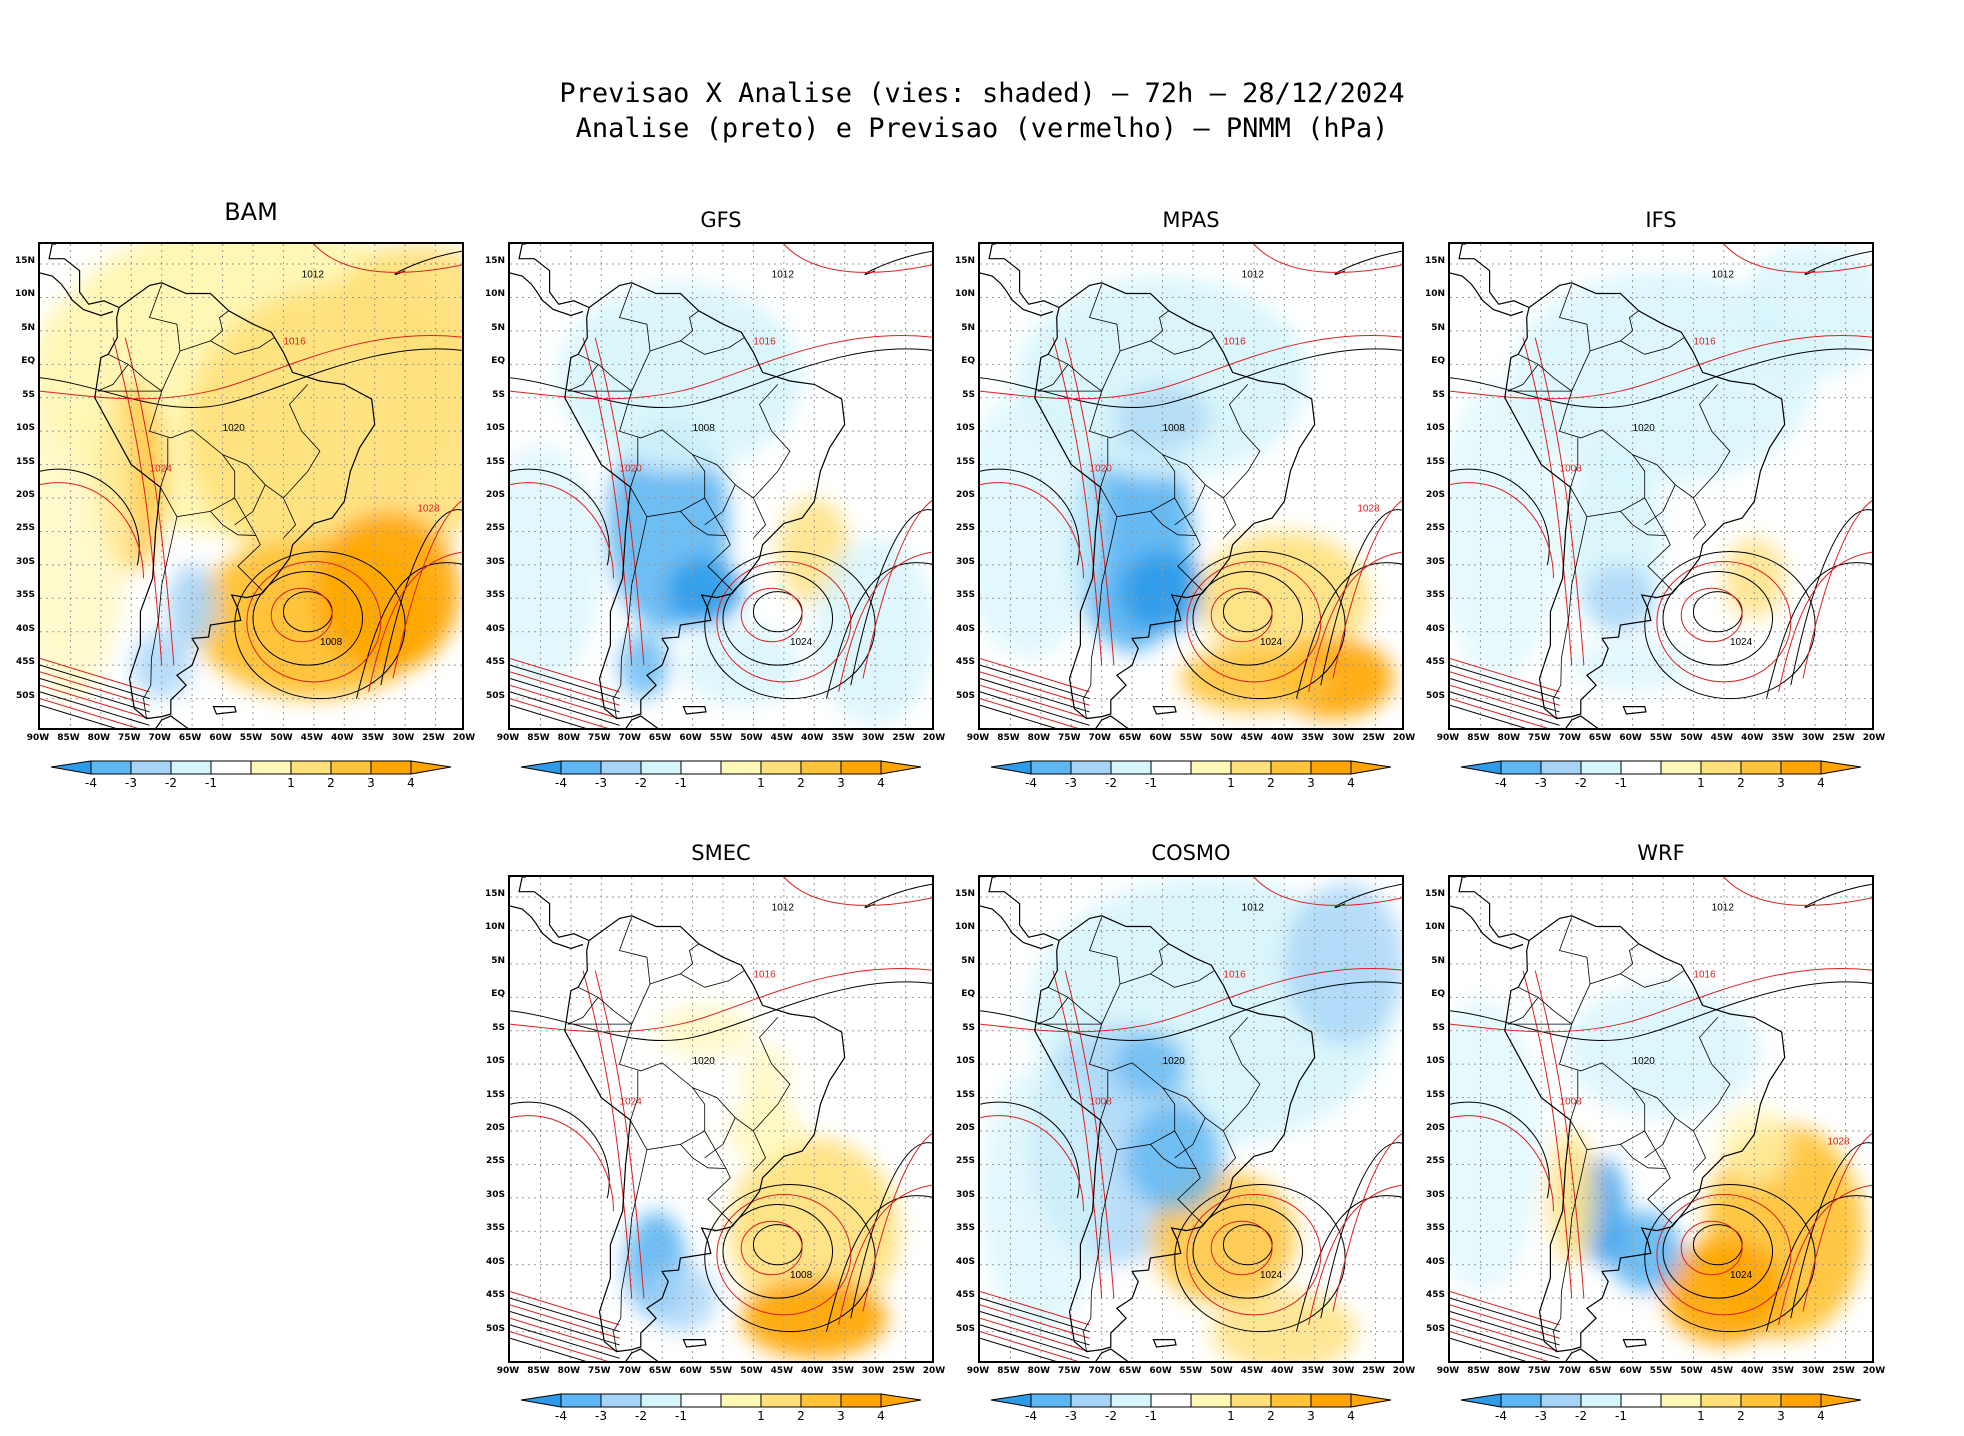 Image resolution: width=1964 pixels, height=1436 pixels. I want to click on contour-label: 1016, so click(1234, 974).